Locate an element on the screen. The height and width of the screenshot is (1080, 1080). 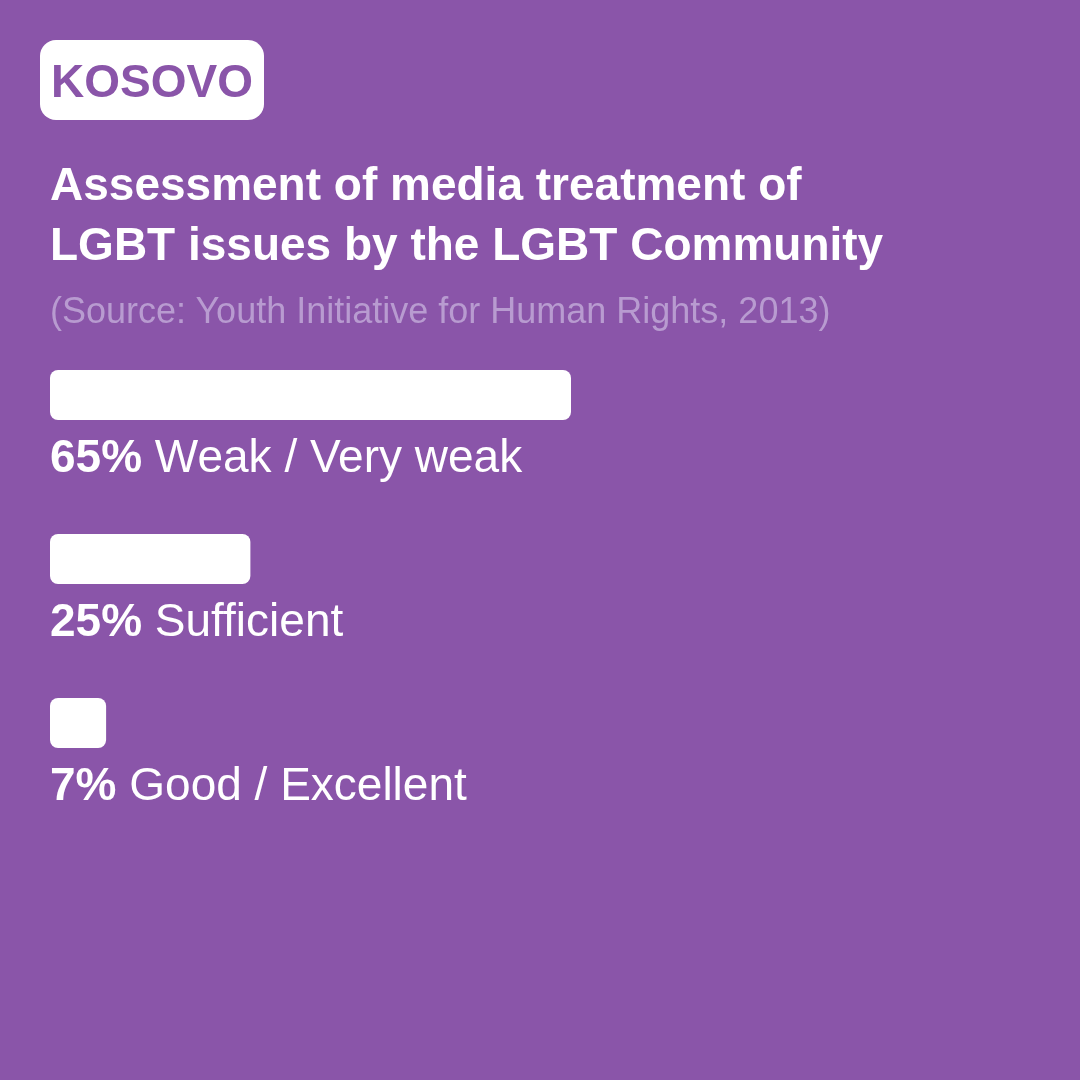
data-label: 7% is located at coordinates (83, 784).